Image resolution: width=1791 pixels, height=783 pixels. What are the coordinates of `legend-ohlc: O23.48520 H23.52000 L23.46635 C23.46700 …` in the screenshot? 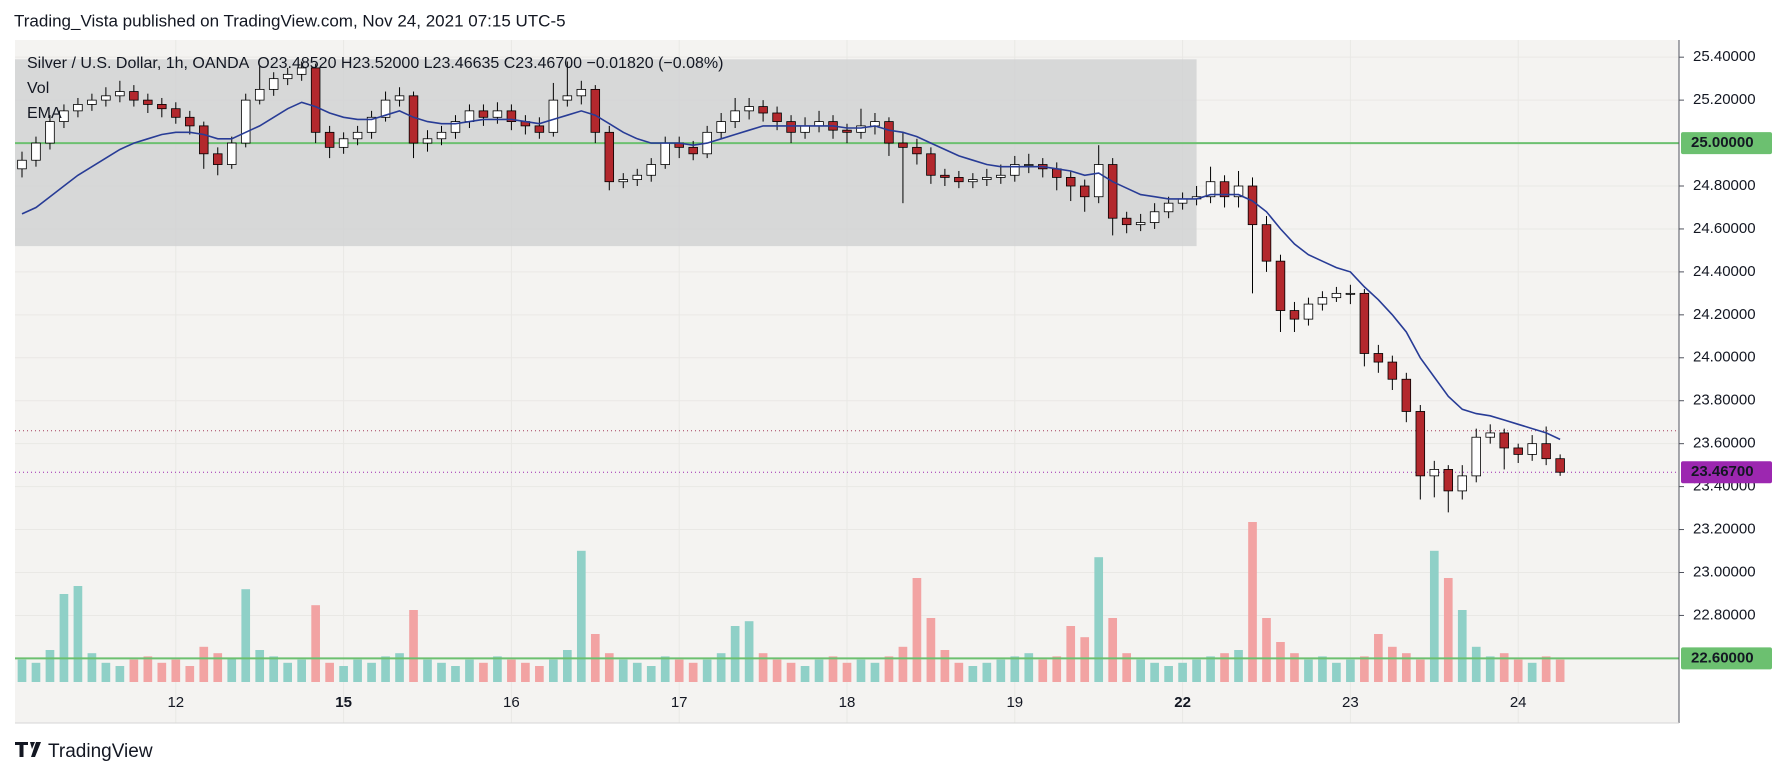 It's located at (490, 63).